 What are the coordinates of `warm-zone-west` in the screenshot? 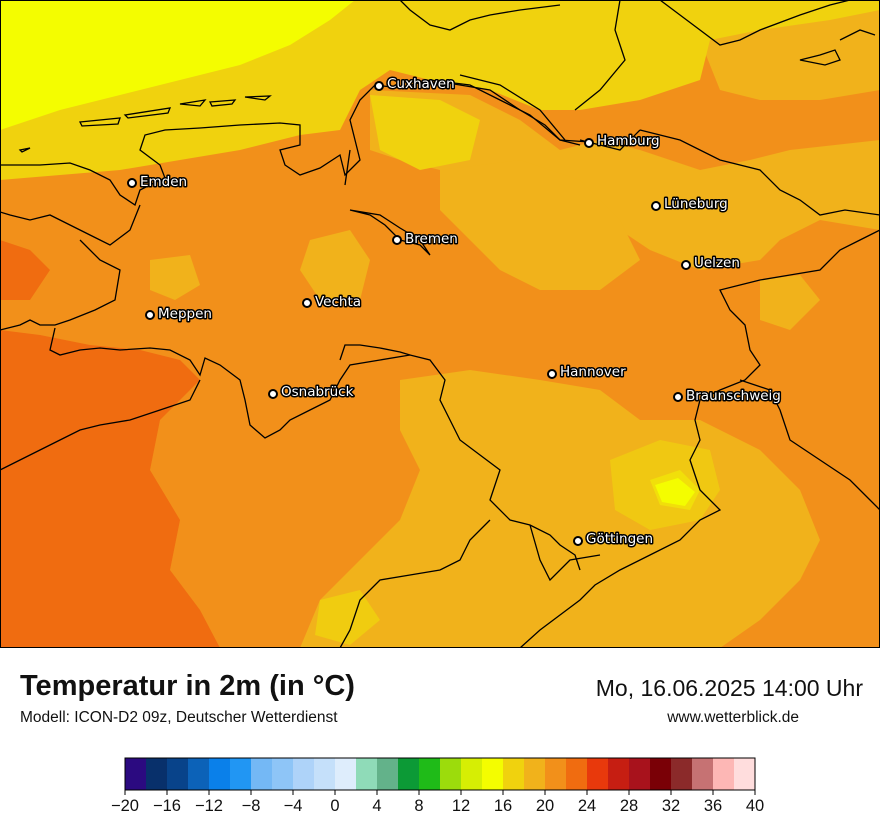 It's located at (110, 489).